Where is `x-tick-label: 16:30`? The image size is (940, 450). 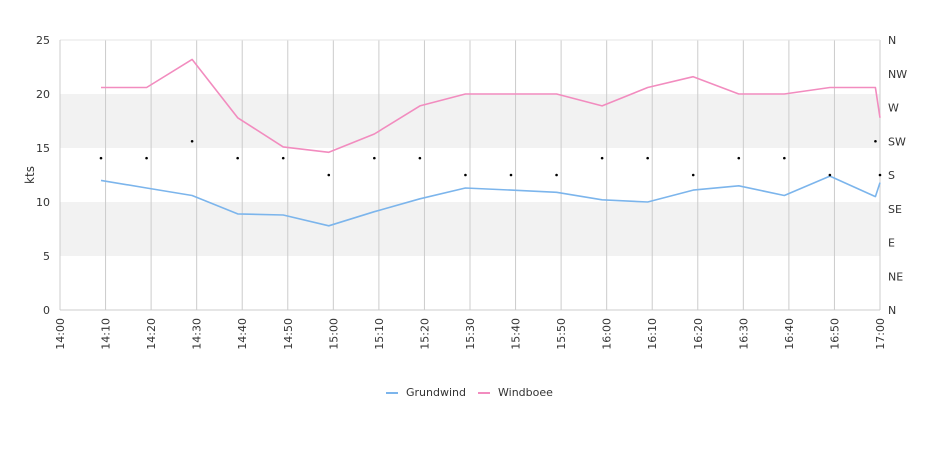 x-tick-label: 16:30 is located at coordinates (743, 334).